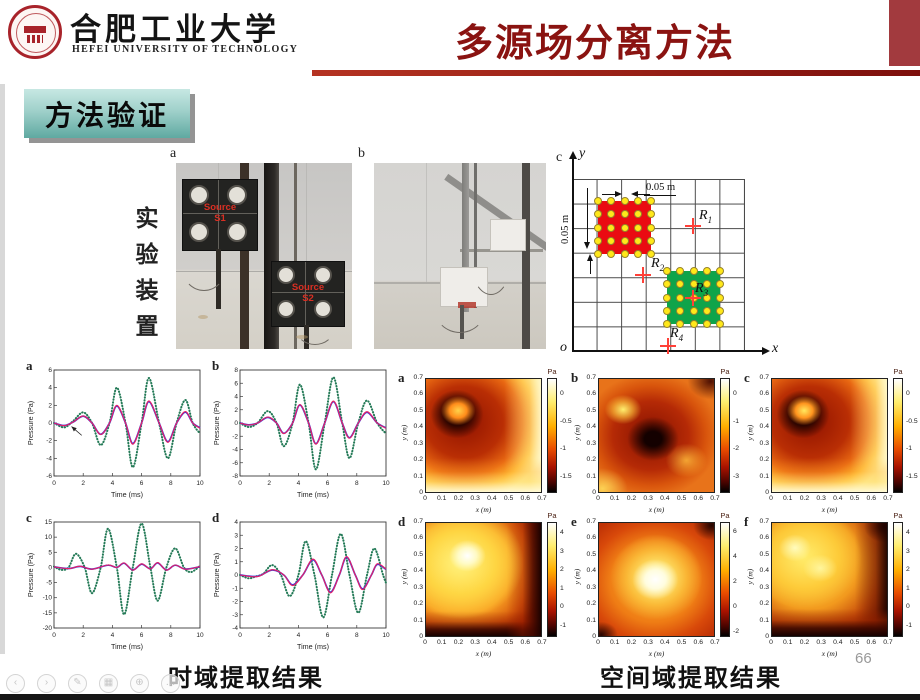 The image size is (920, 700). I want to click on cable, so click(460, 308).